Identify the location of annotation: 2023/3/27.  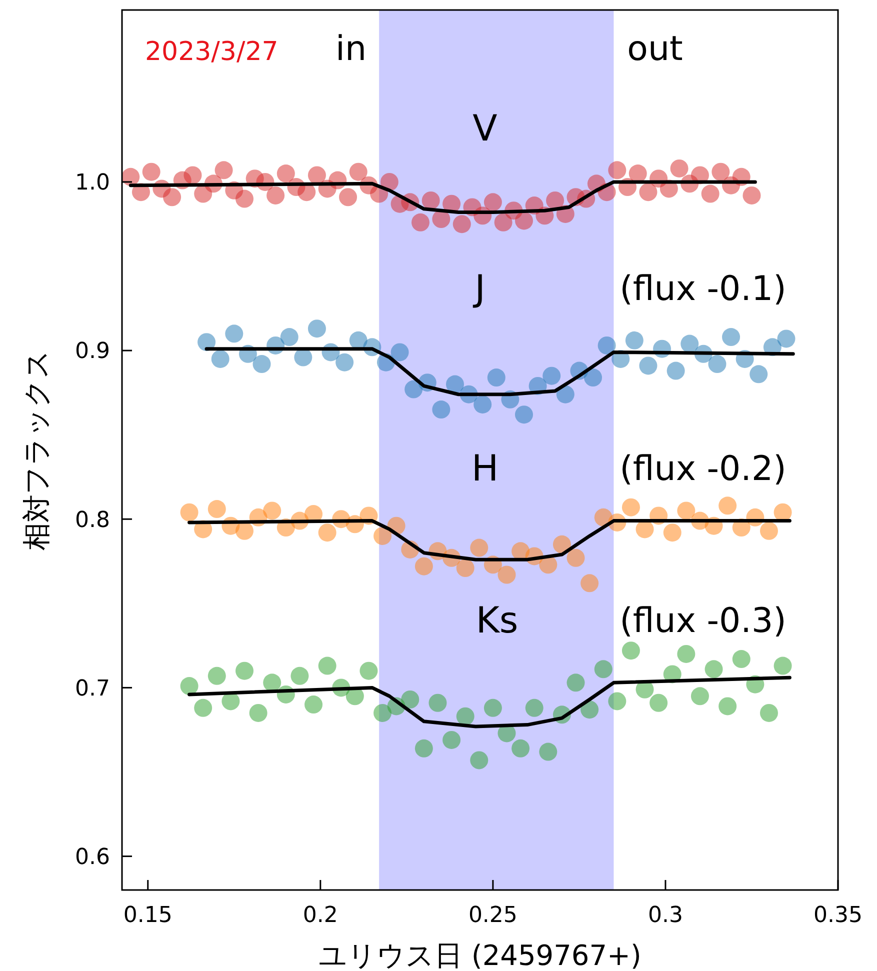
(211, 52).